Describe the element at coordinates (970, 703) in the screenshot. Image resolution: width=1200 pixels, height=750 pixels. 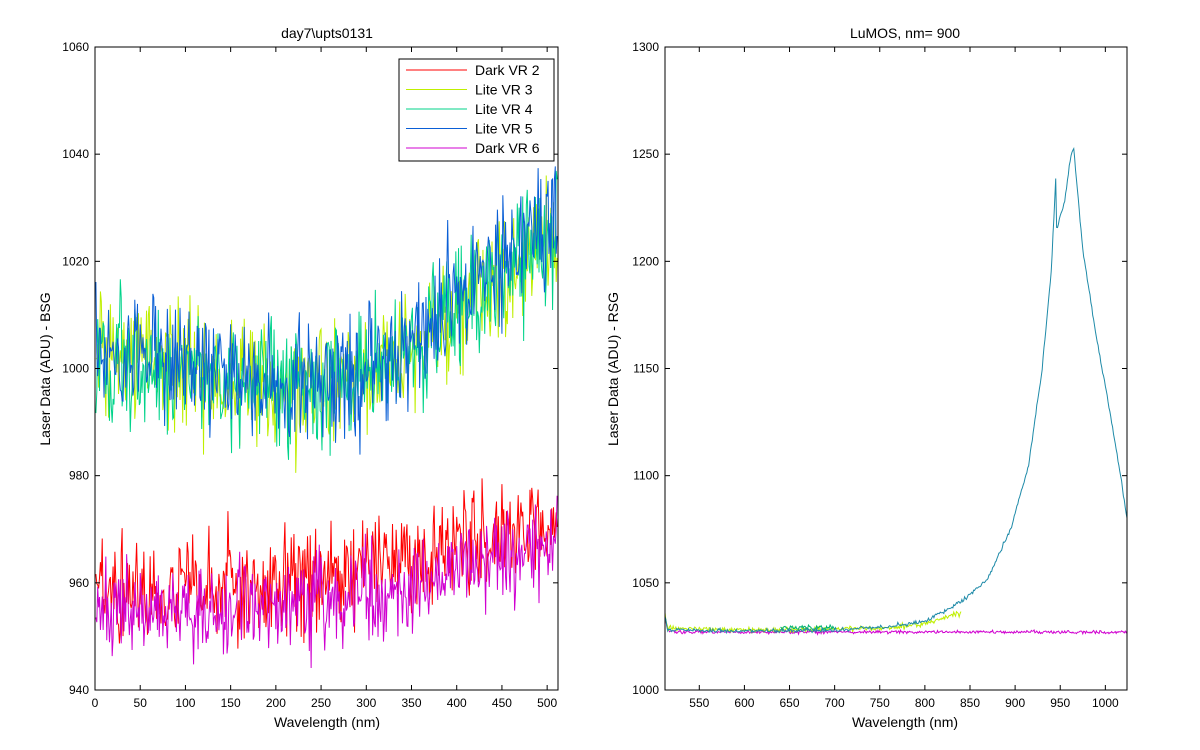
I see `right-x-tick-label: 850` at that location.